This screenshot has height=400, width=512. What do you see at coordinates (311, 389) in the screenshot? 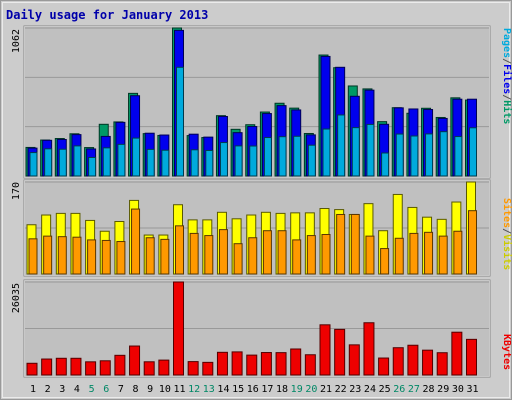
I see `x-tick-day-20: 20` at bounding box center [311, 389].